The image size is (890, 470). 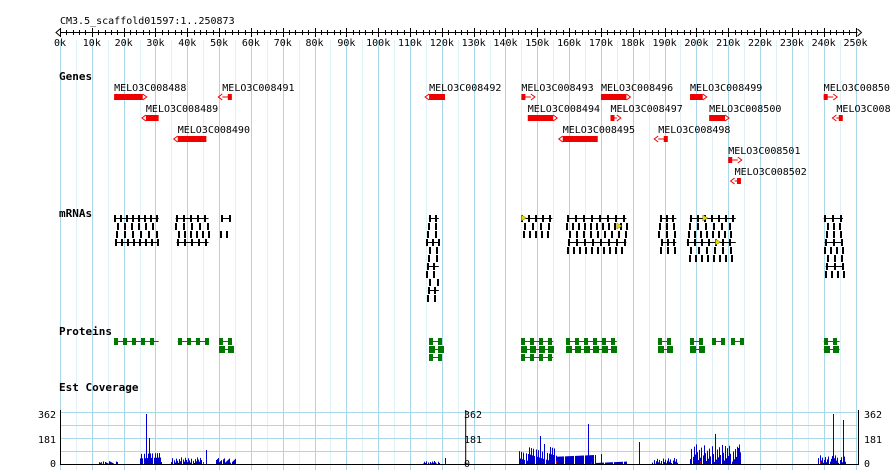 What do you see at coordinates (150, 92) in the screenshot?
I see `gene-feature: MELO3C008488` at bounding box center [150, 92].